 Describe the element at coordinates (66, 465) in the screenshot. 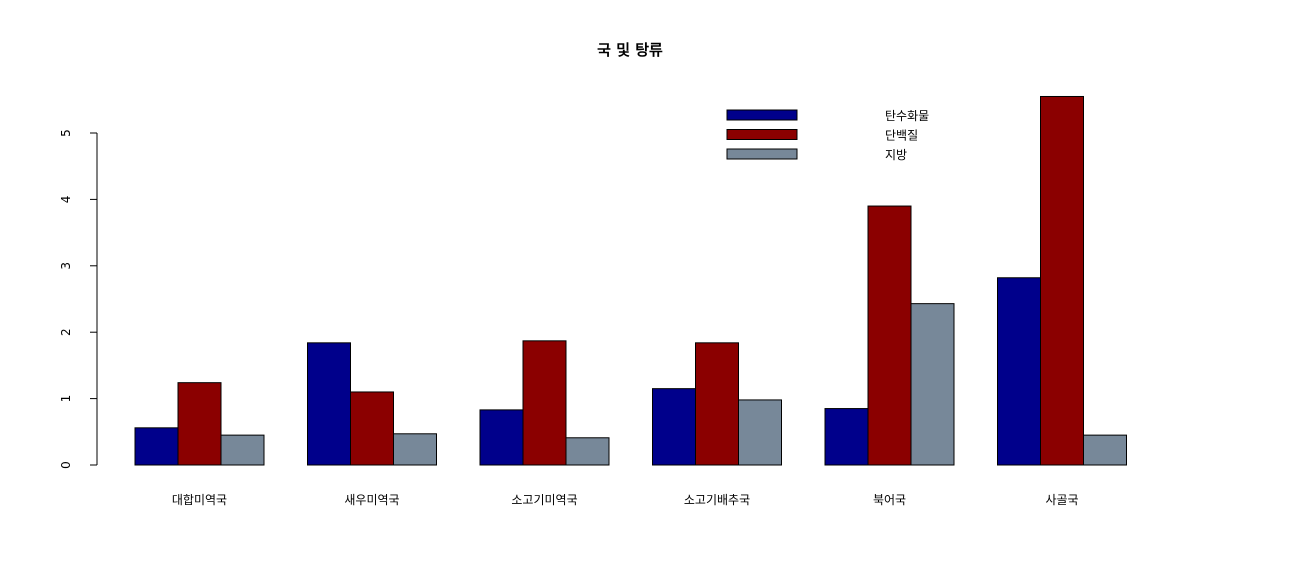

I see `y-tick-label: 0` at that location.